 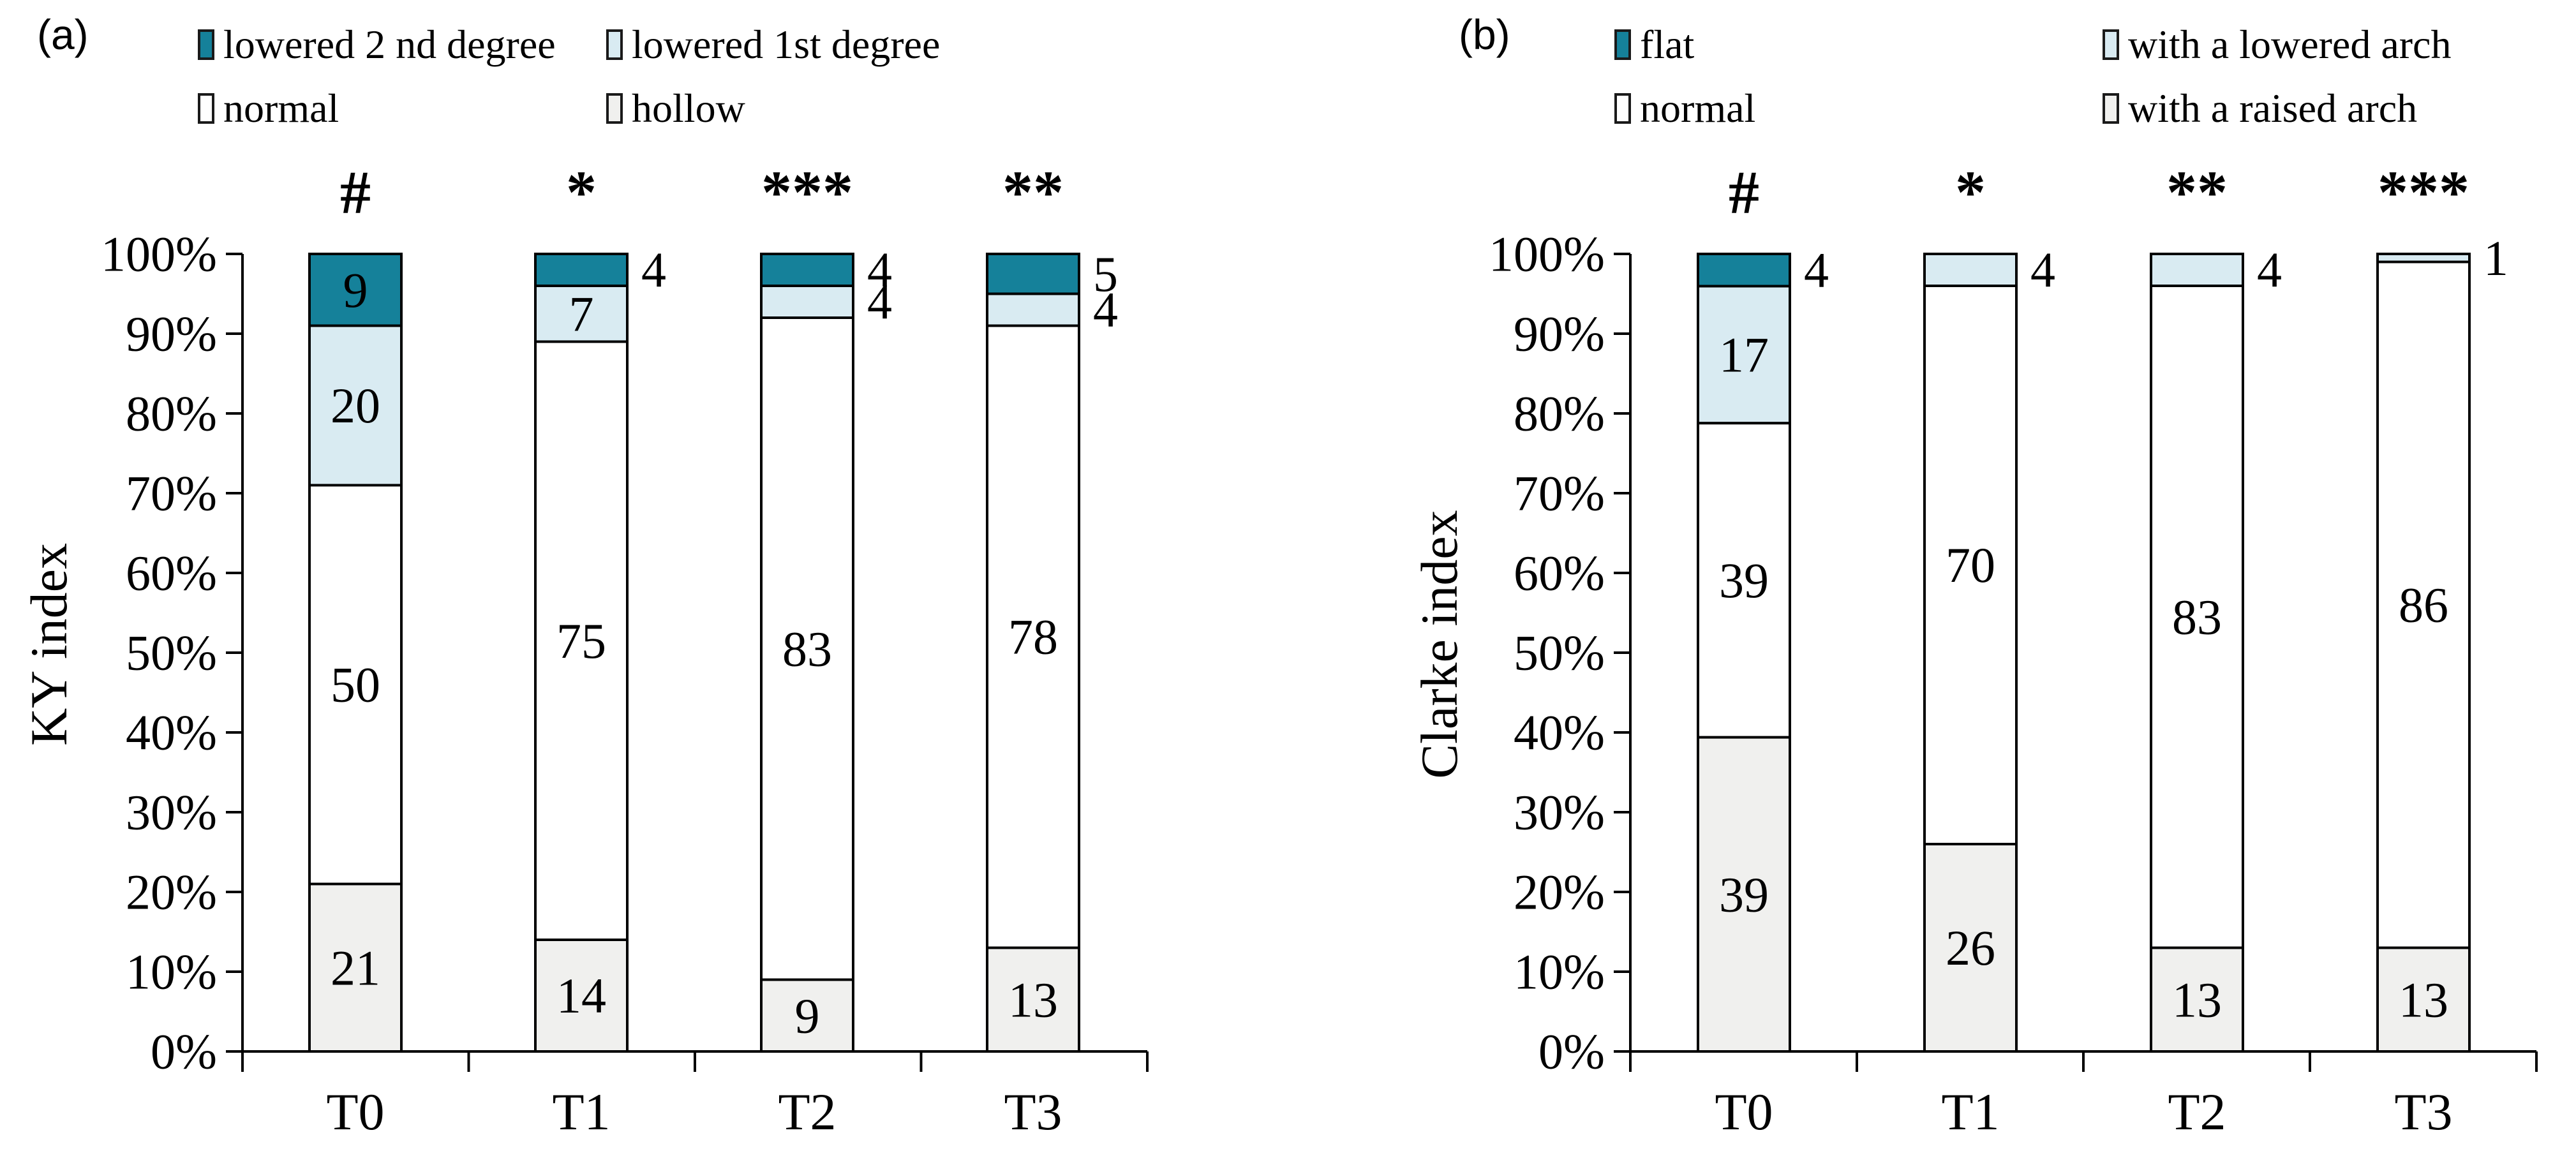 I want to click on legend-swatch-flat, so click(x=1622, y=45).